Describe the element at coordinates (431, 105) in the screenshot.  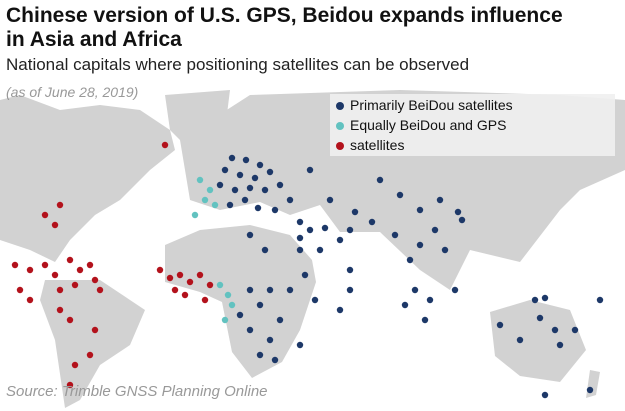
I see `legend-label: Primarily BeiDou satellites` at that location.